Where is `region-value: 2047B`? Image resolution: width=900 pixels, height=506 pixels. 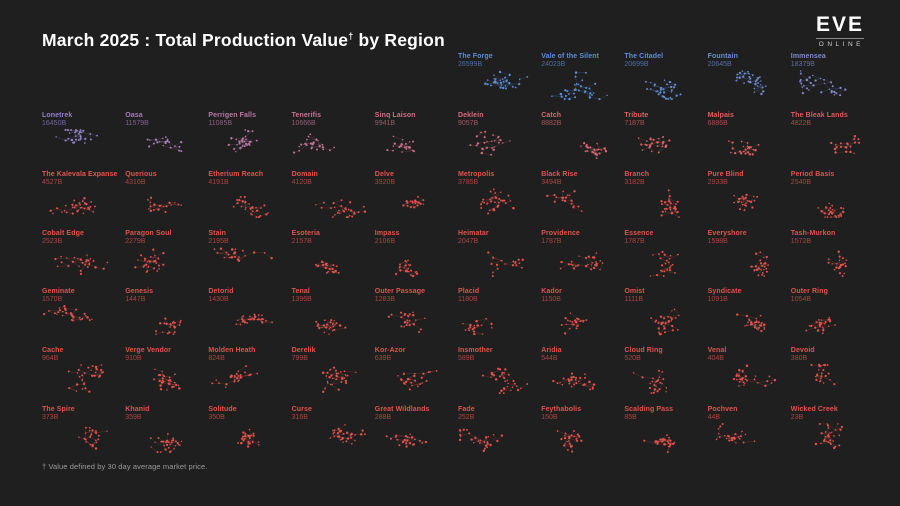 region-value: 2047B is located at coordinates (468, 241).